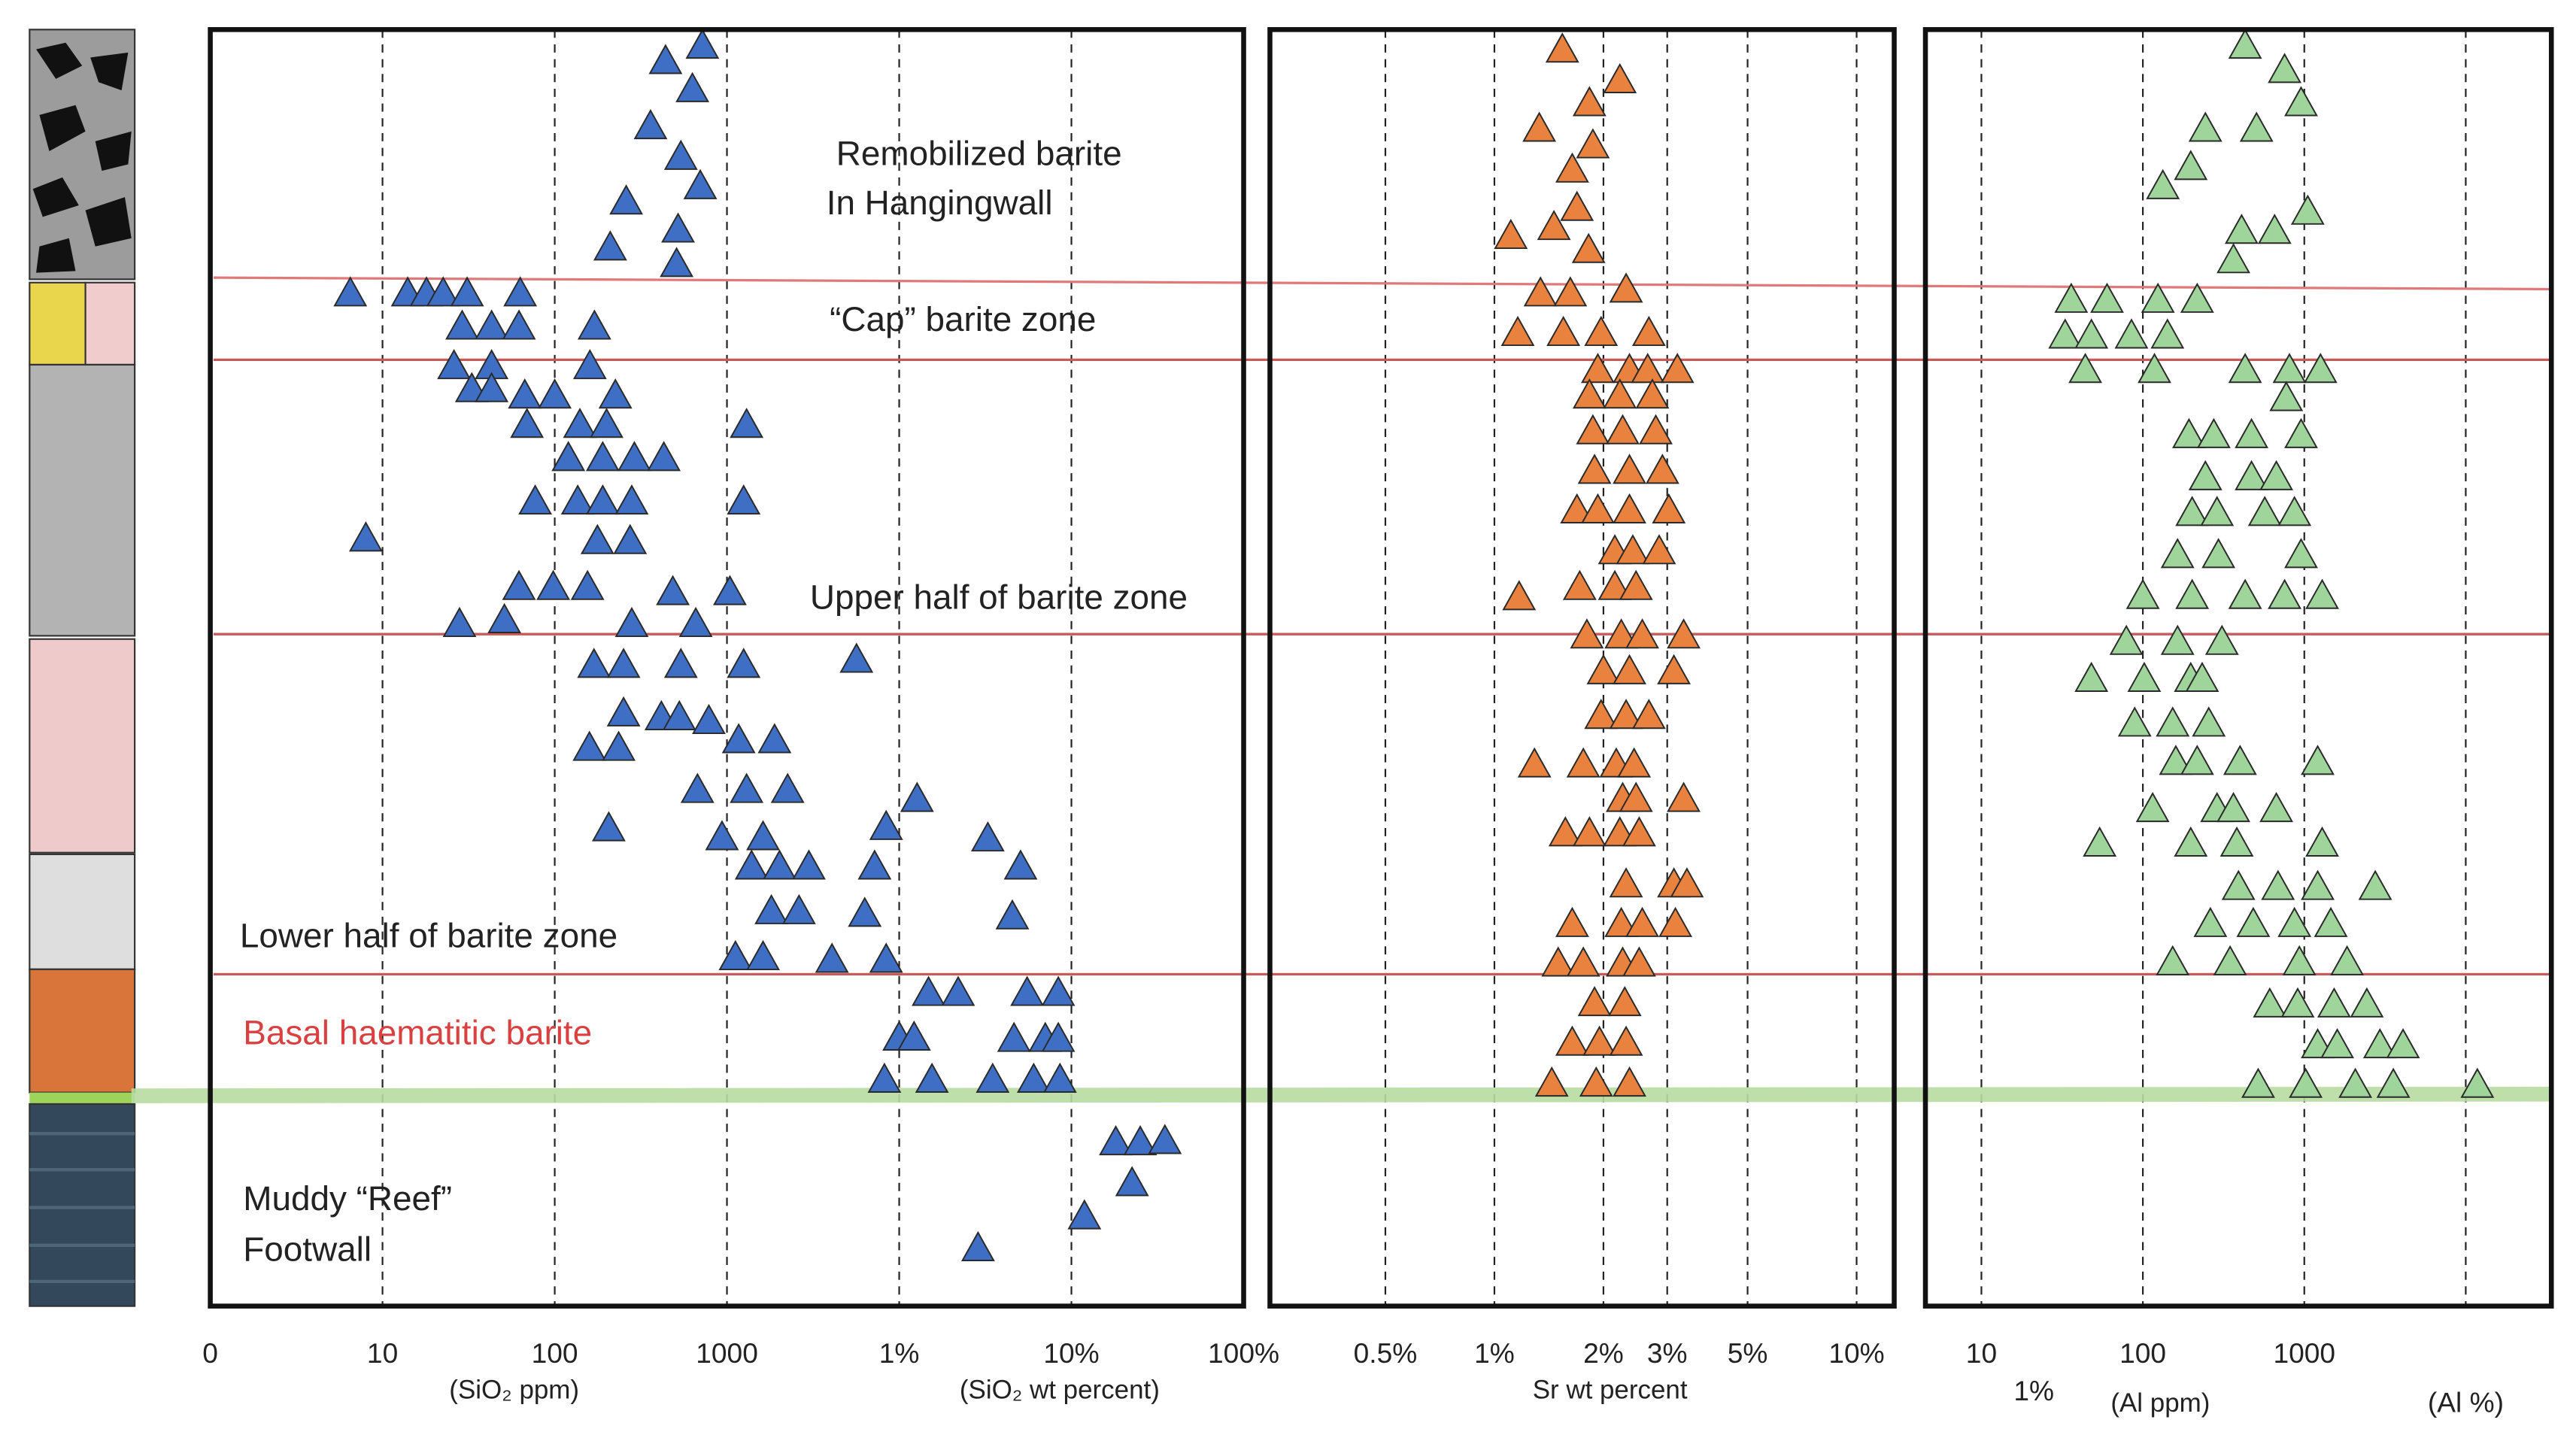  Describe the element at coordinates (82, 1098) in the screenshot. I see `layer-contact` at that location.